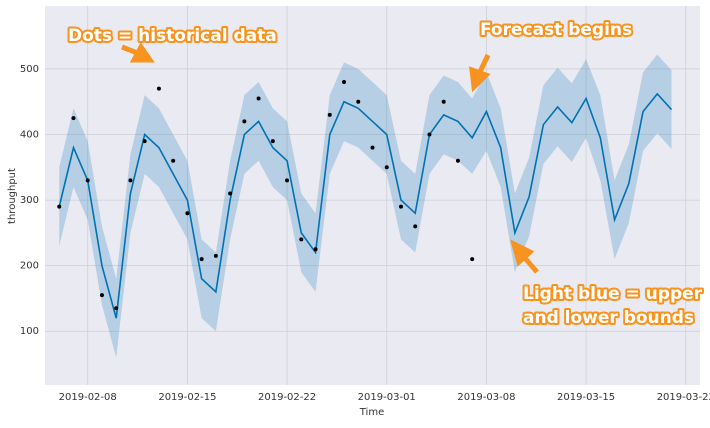 This screenshot has height=428, width=710. I want to click on x-tick-label: 2019-03-15, so click(586, 397).